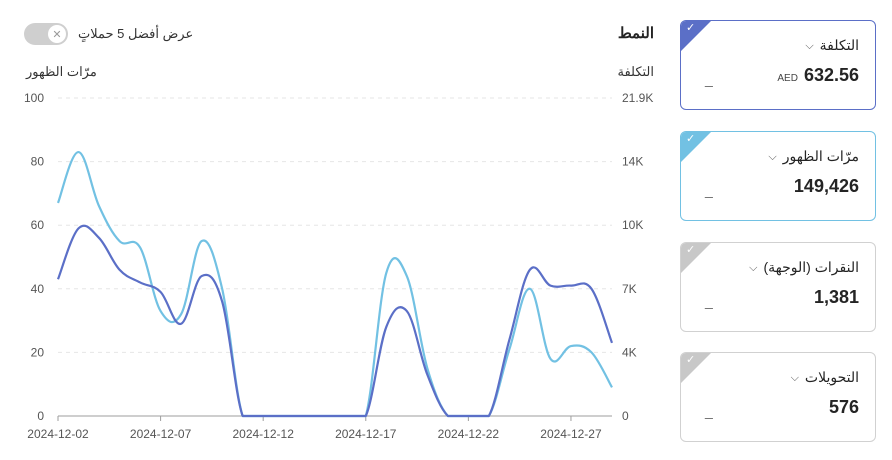 This screenshot has height=460, width=892. I want to click on y-right-tick-label: 10K, so click(632, 225).